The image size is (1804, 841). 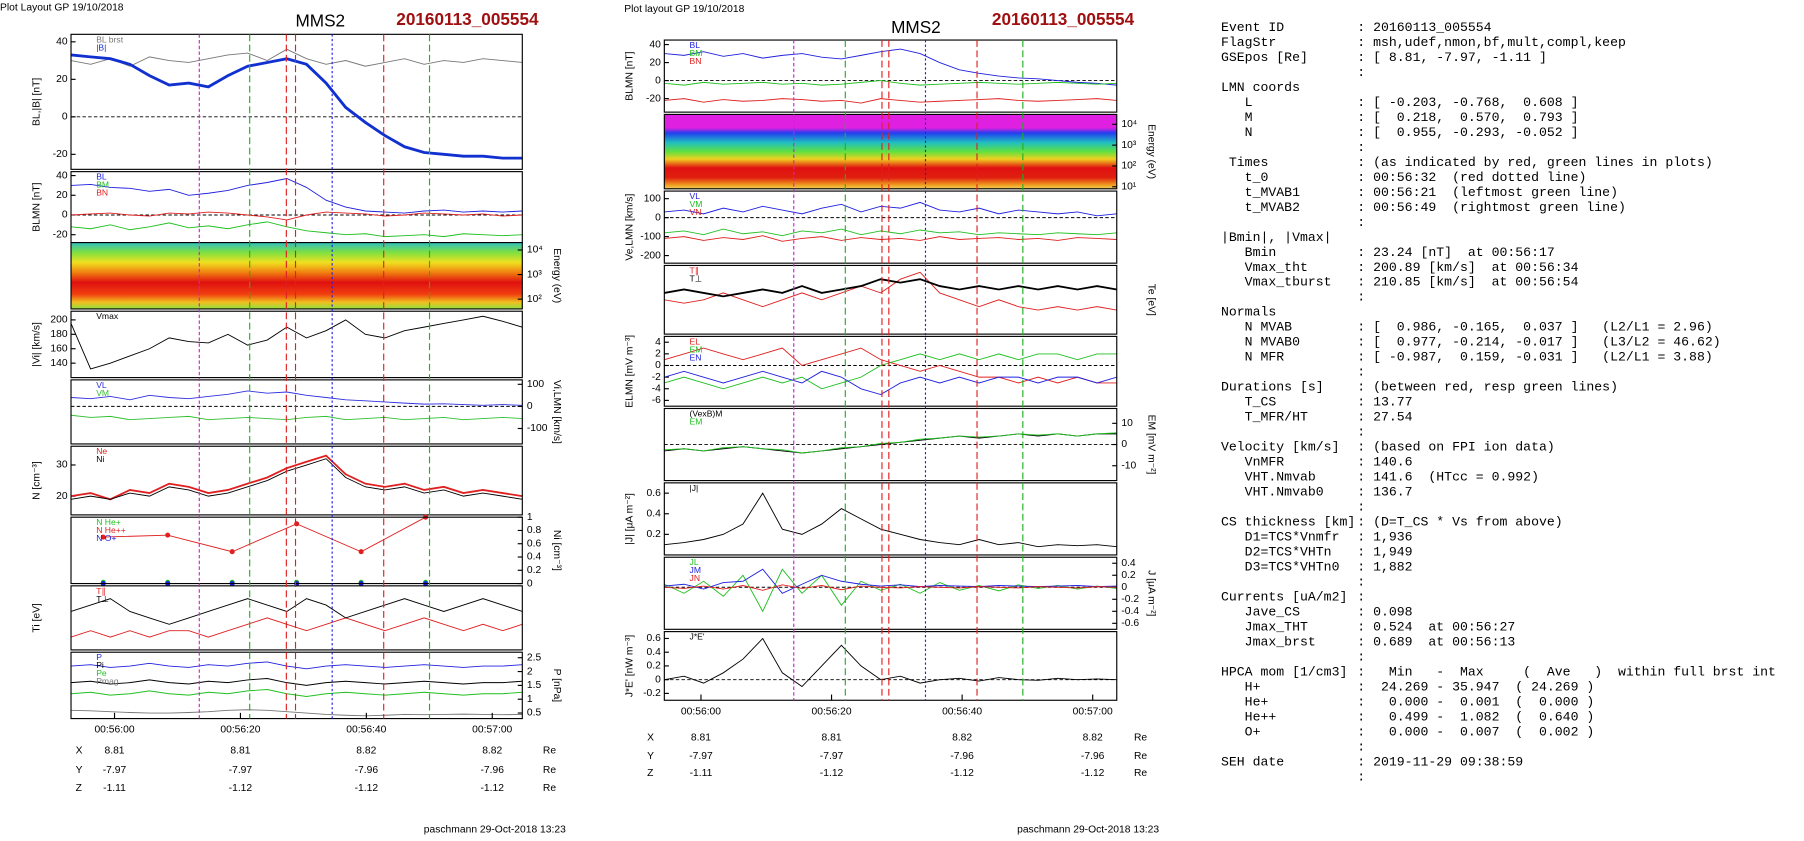 I want to click on listing-value: : msh,udef,nmon,bf,mult,compl,keep, so click(x=1491, y=42).